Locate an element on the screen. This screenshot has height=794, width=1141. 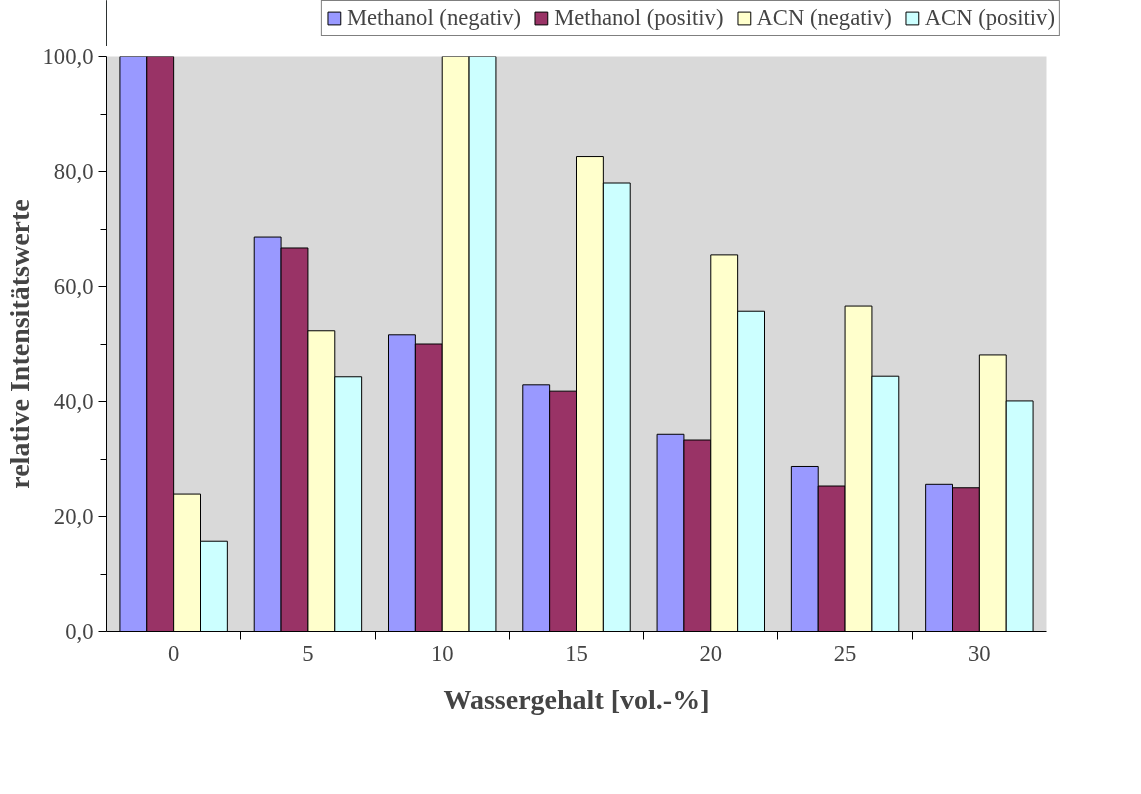
x-tick-label: 15 is located at coordinates (576, 653).